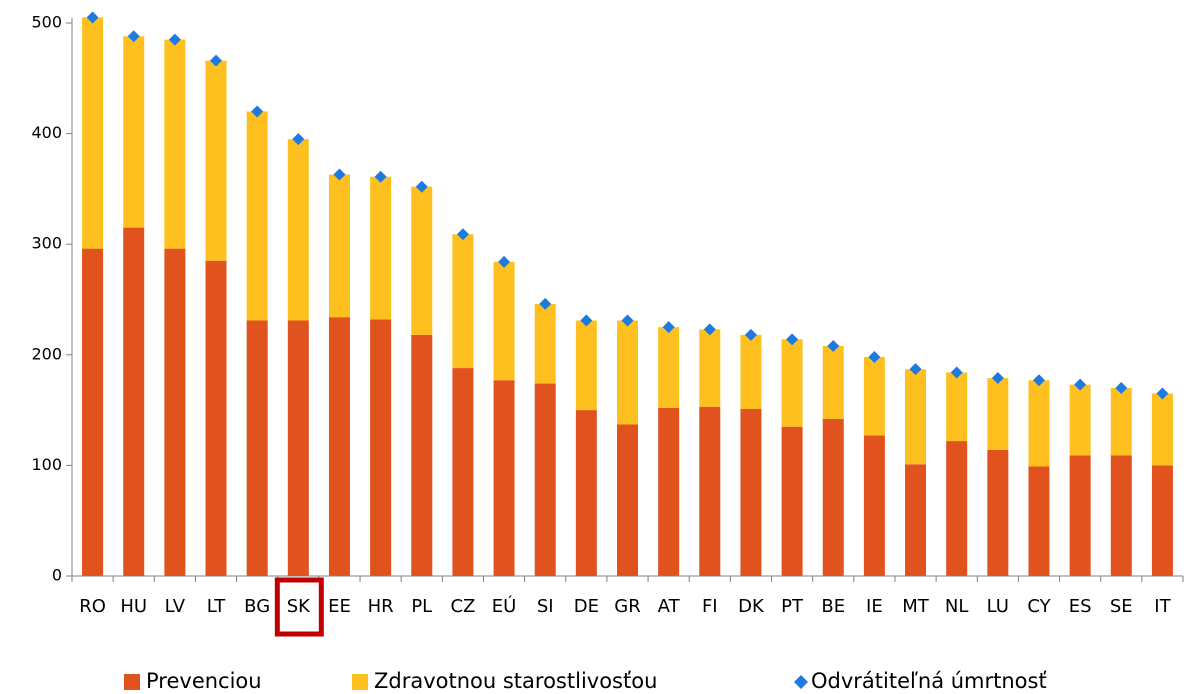 The height and width of the screenshot is (694, 1186). Describe the element at coordinates (998, 606) in the screenshot. I see `x-tick-label: LU` at that location.